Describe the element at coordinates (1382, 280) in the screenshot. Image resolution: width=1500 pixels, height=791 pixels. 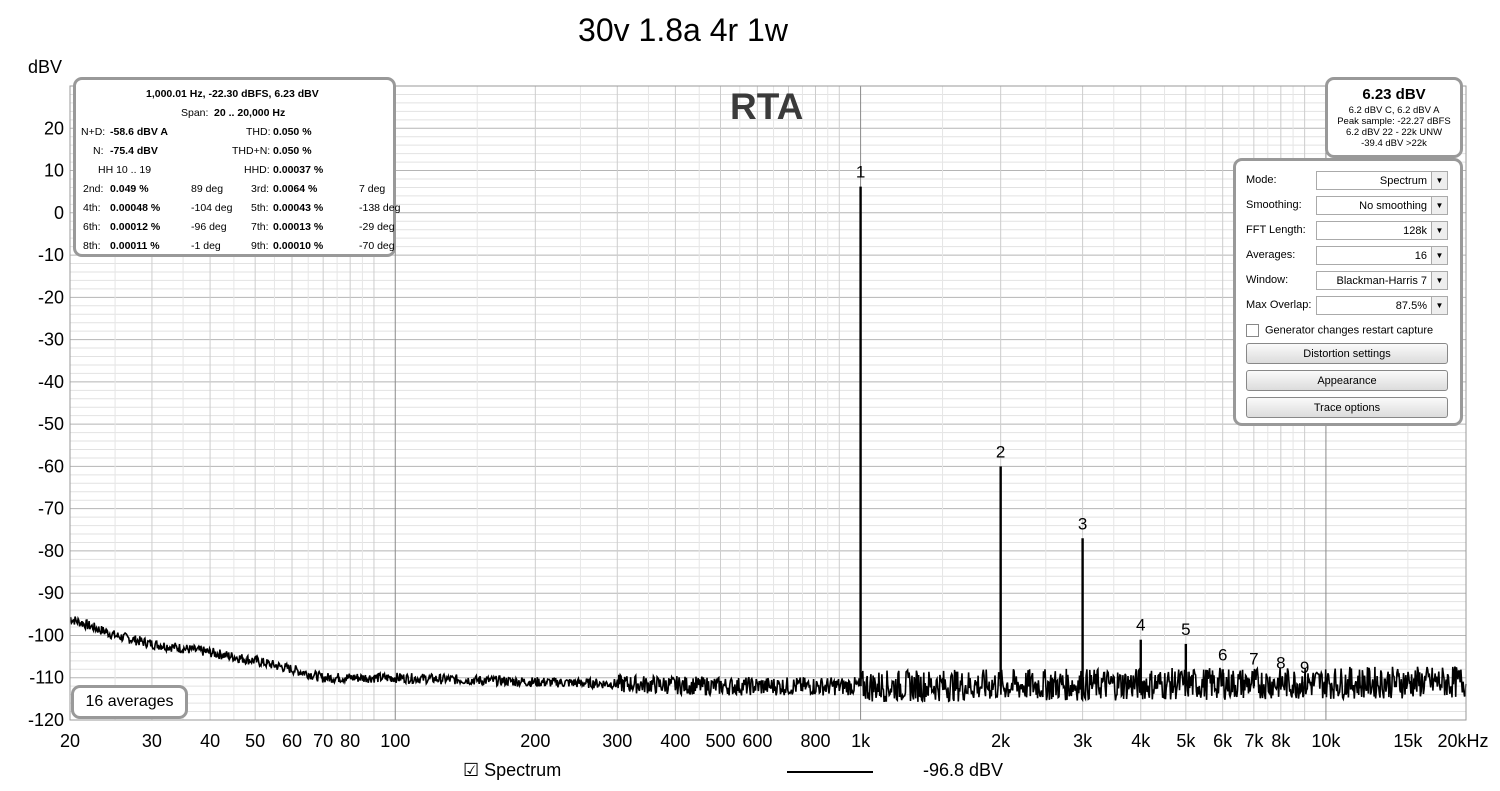
I see `control-select: Blackman-Harris 7 ▼` at that location.